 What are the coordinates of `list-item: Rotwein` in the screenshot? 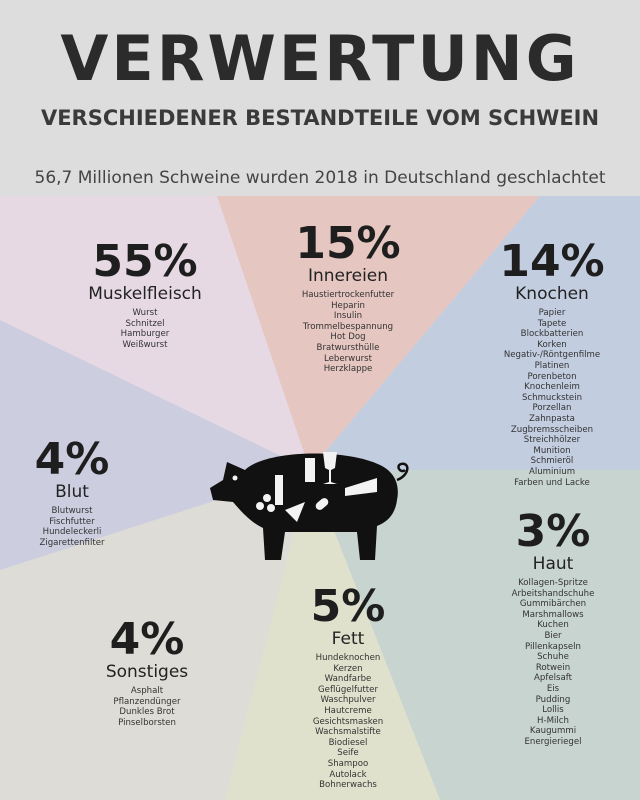 It's located at (553, 667).